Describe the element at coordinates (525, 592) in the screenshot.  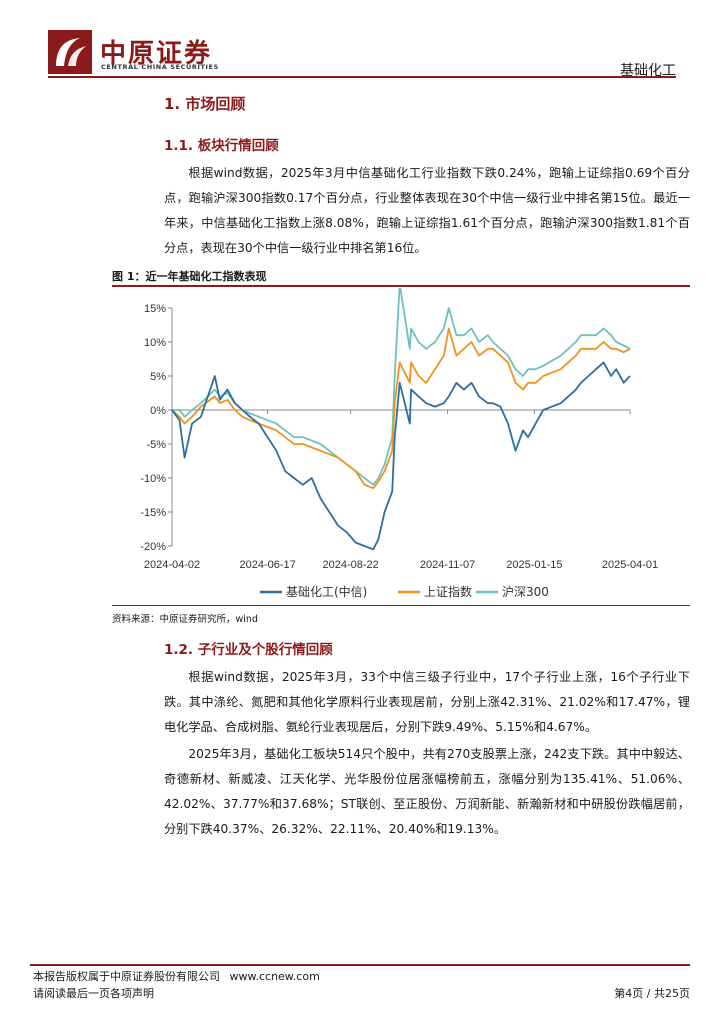
I see `legend-label: 沪深300` at that location.